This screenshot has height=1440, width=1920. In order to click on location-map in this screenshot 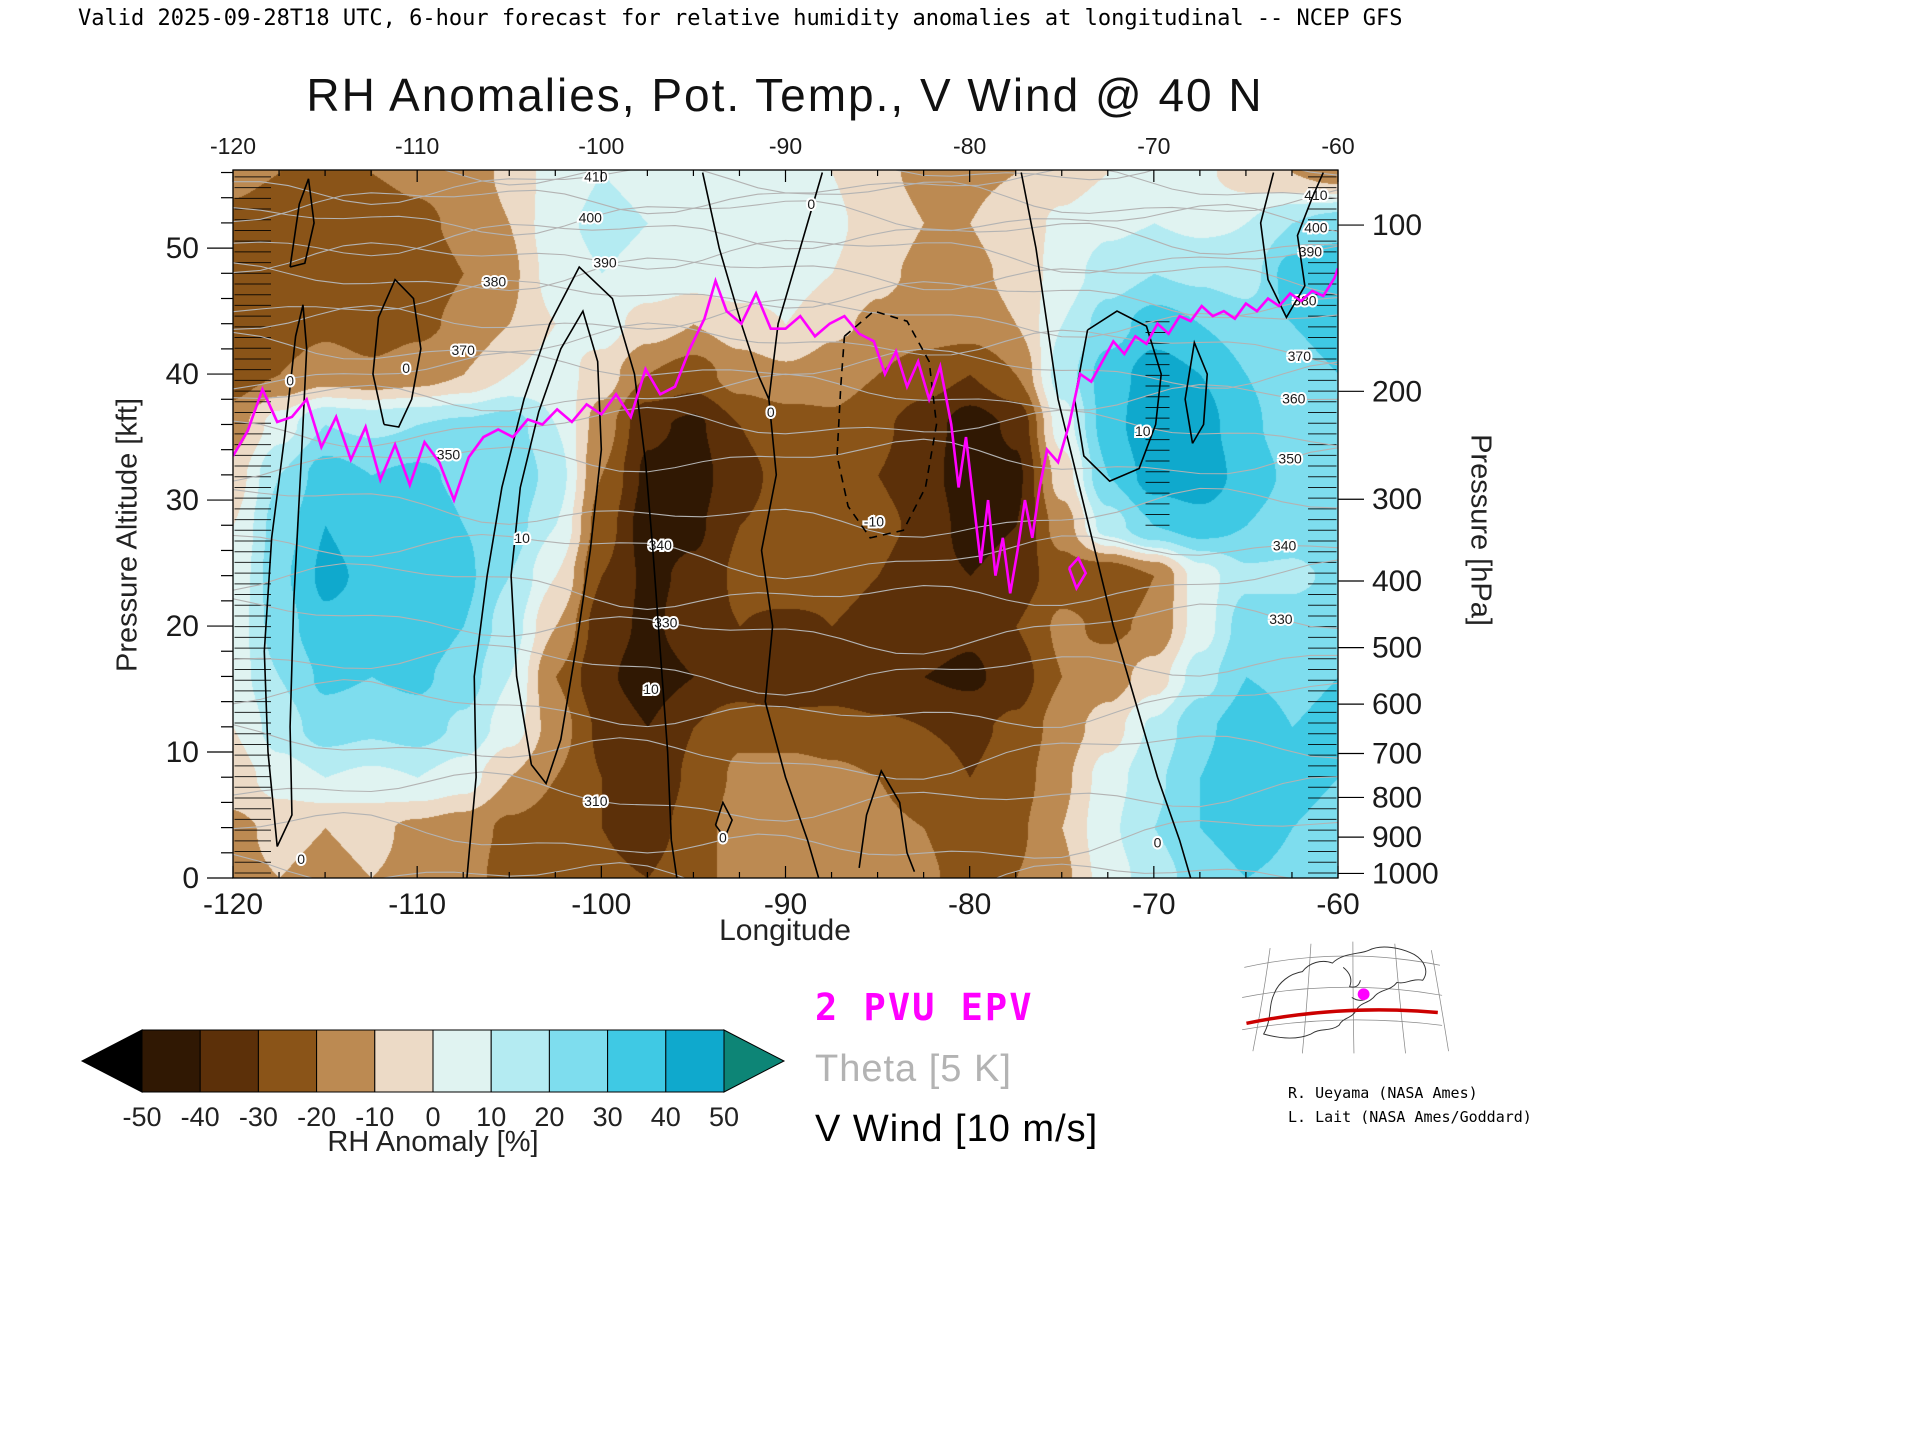, I will do `click(1345, 997)`.